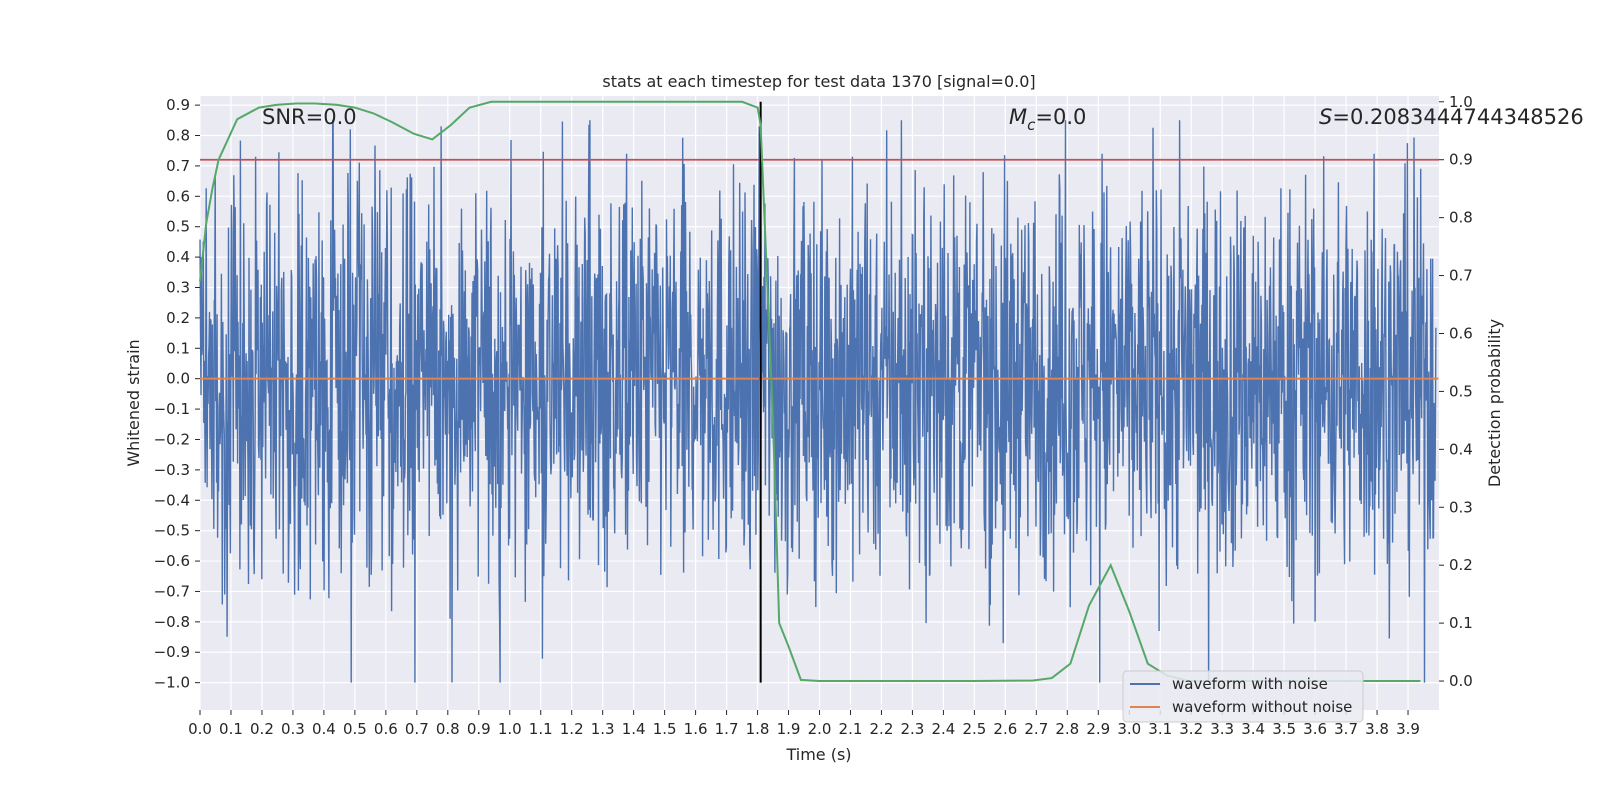 This screenshot has height=800, width=1600. What do you see at coordinates (178, 227) in the screenshot?
I see `y-left-tick-label: 0.5` at bounding box center [178, 227].